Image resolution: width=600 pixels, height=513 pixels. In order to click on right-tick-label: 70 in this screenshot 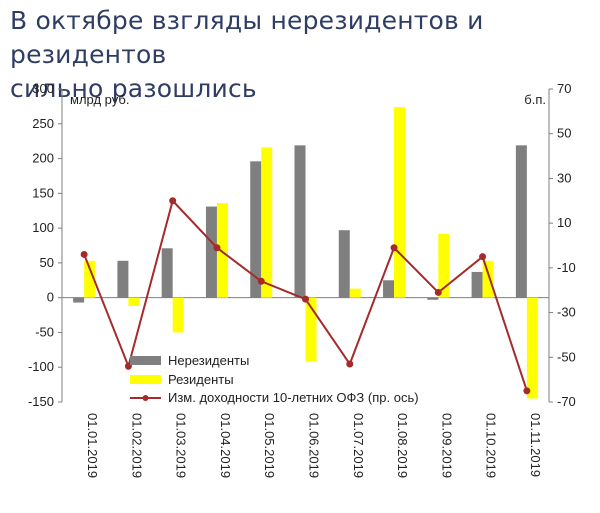, I will do `click(564, 88)`.